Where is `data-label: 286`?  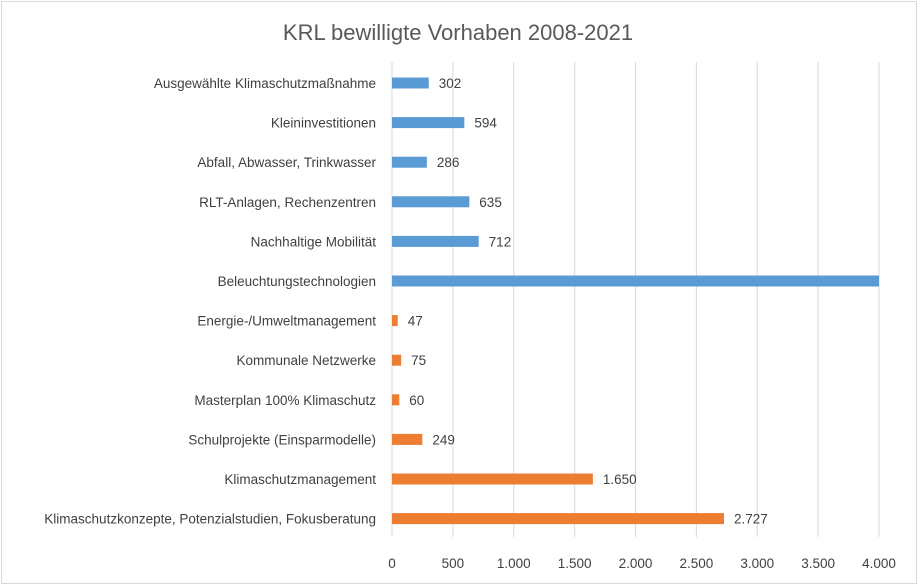
data-label: 286 is located at coordinates (448, 162).